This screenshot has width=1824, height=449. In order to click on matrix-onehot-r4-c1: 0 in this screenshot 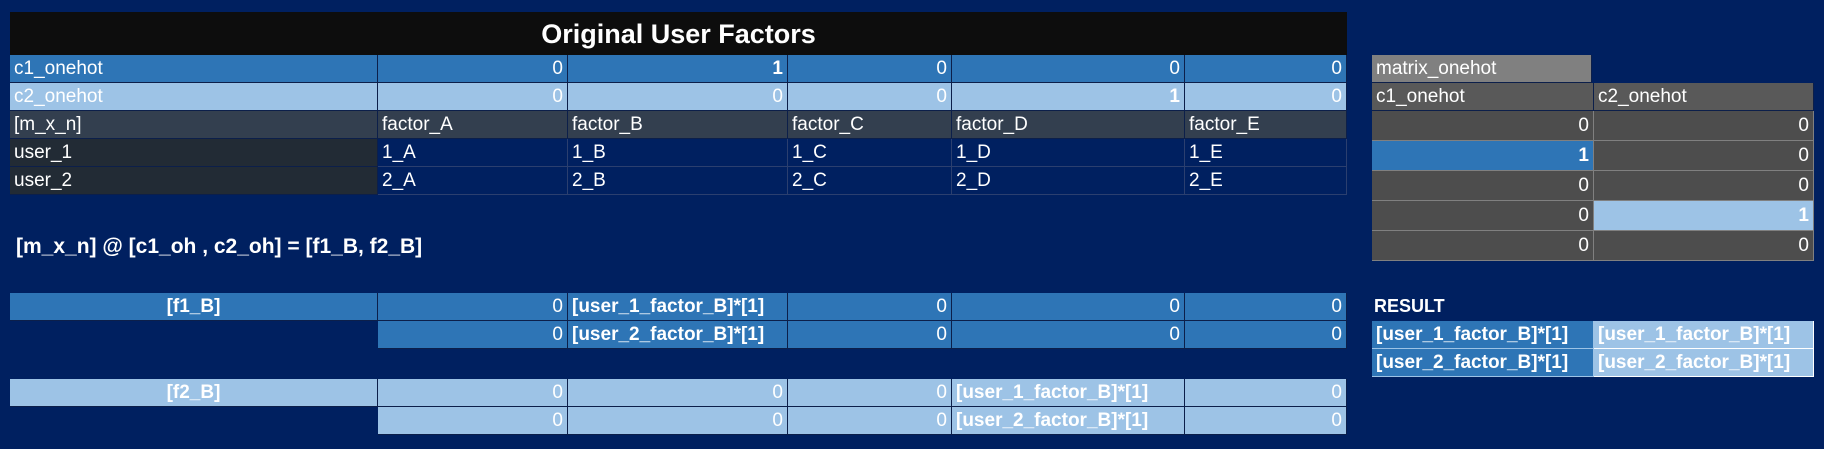, I will do `click(1483, 216)`.